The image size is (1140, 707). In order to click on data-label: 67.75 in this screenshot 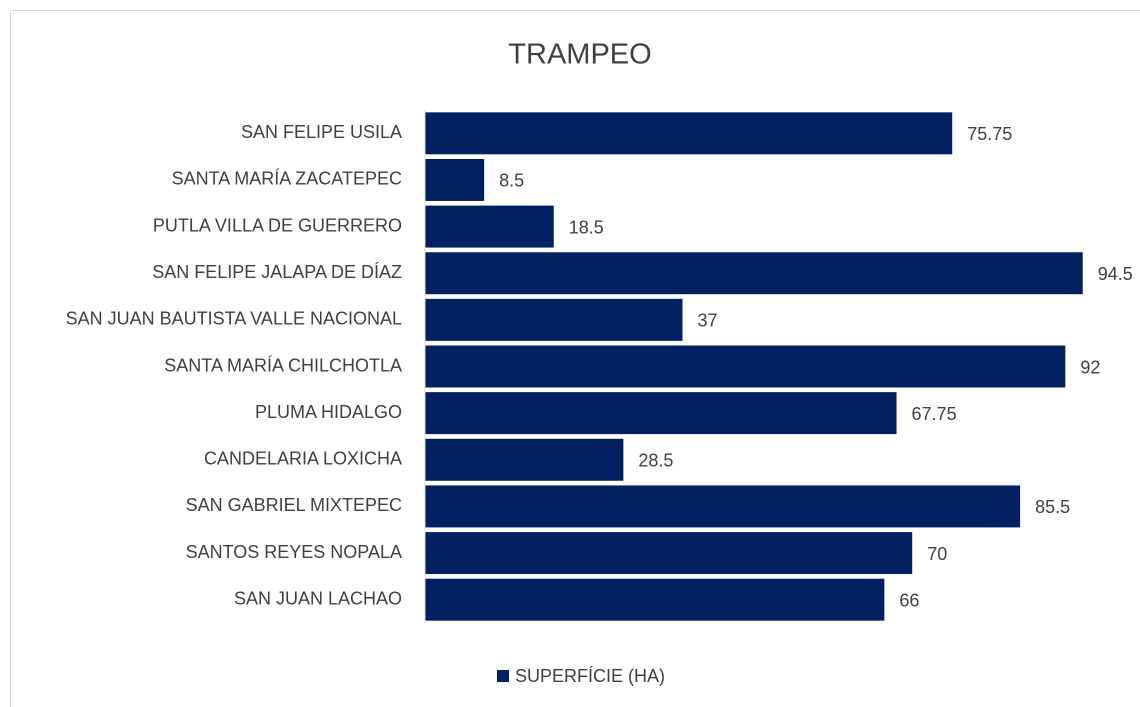, I will do `click(934, 414)`.